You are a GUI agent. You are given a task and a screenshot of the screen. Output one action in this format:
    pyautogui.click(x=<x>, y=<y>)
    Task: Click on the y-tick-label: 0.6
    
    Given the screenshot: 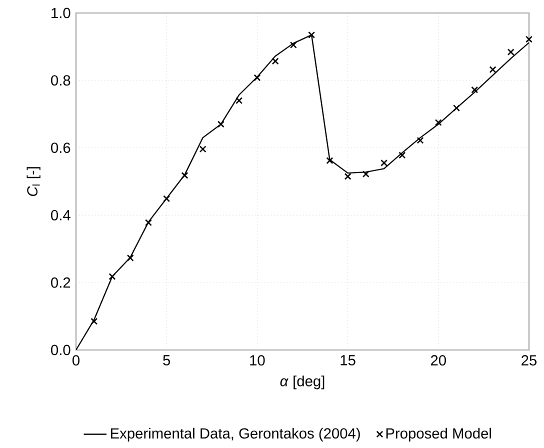 What is the action you would take?
    pyautogui.click(x=60, y=147)
    